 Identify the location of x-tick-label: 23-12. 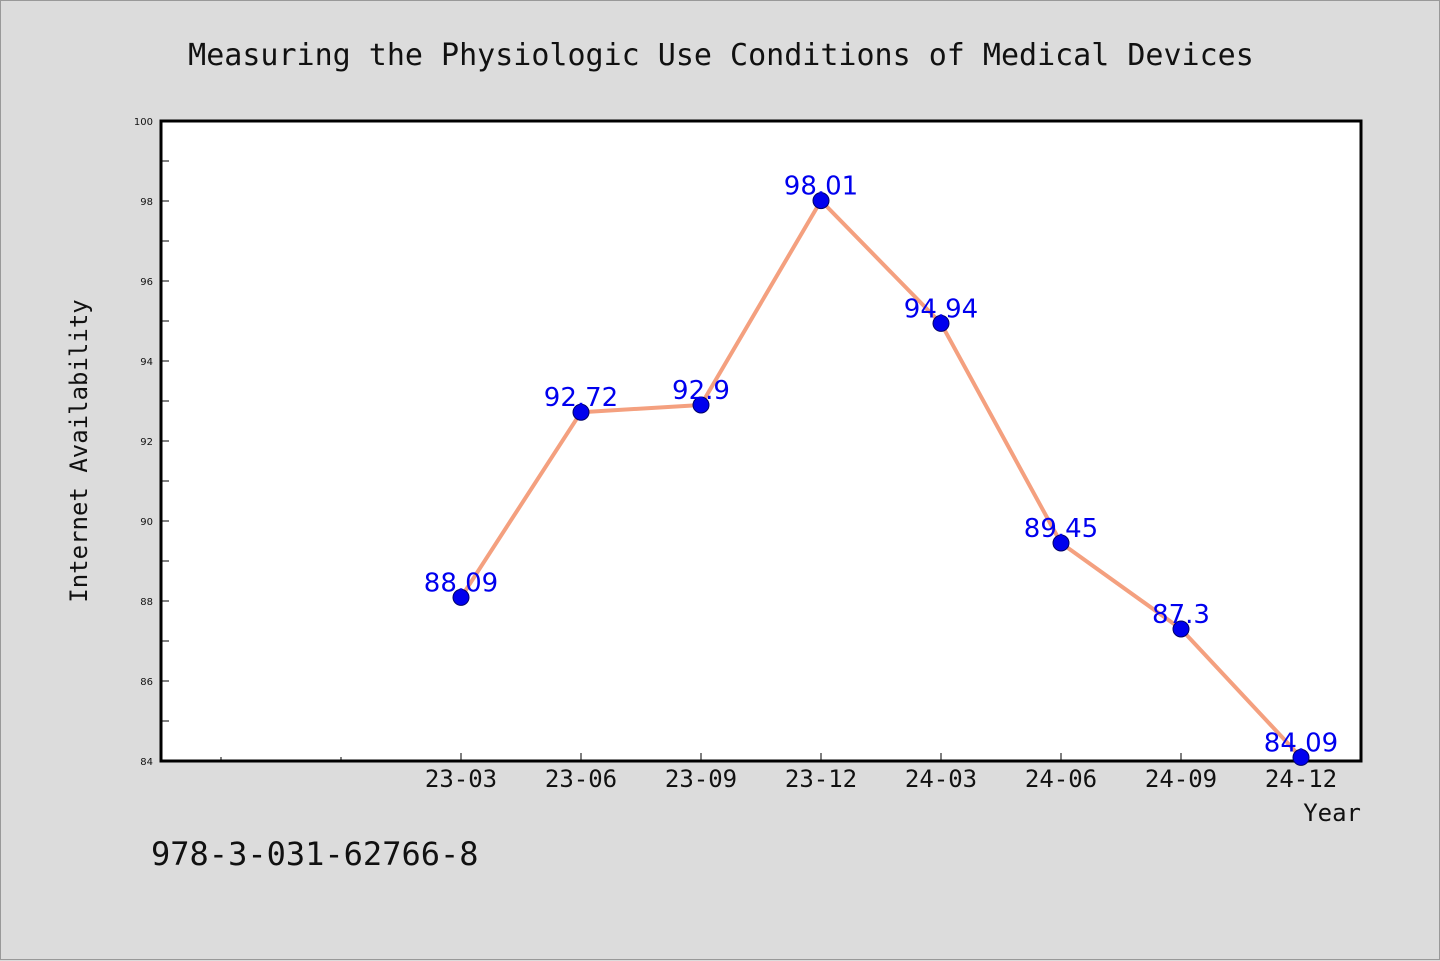
(821, 779).